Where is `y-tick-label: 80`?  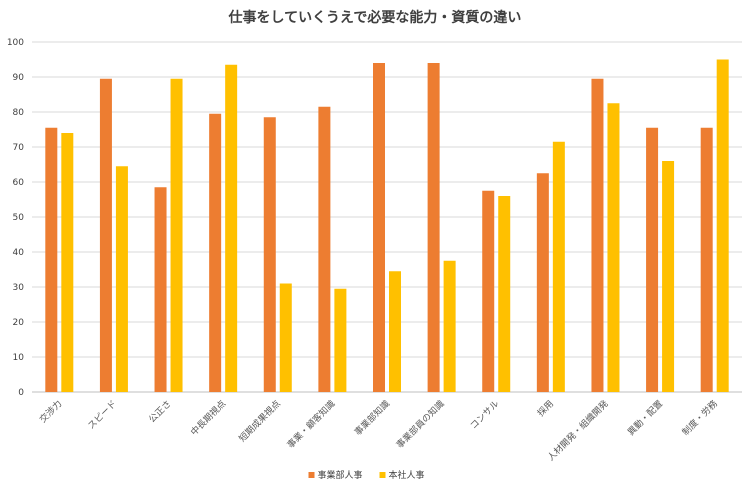
y-tick-label: 80 is located at coordinates (19, 113).